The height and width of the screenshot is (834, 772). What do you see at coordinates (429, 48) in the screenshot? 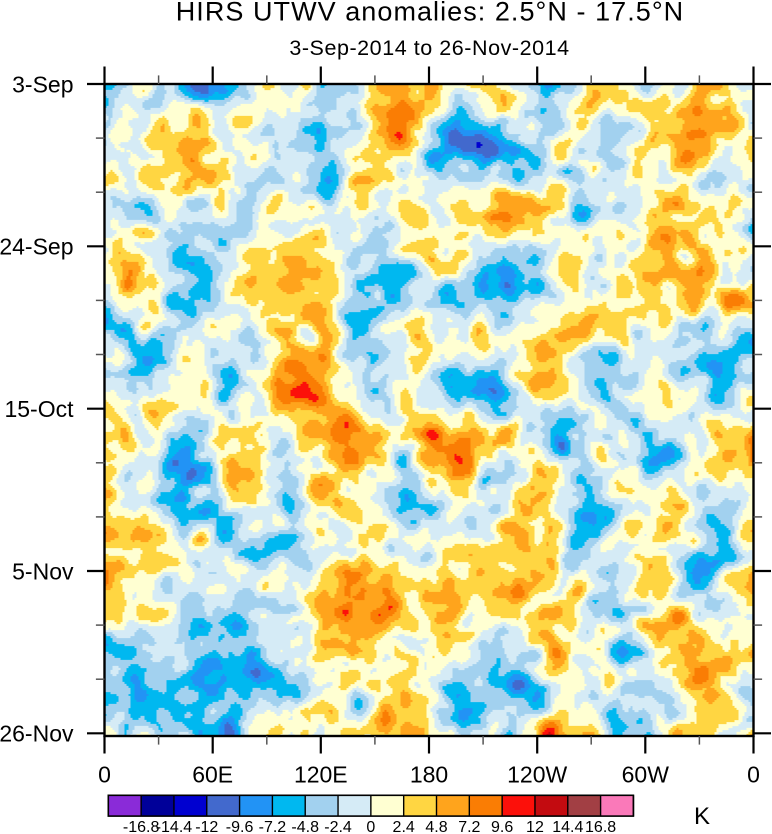
I see `svg-text: 3-Sep-2014 to 26-Nov-2014` at bounding box center [429, 48].